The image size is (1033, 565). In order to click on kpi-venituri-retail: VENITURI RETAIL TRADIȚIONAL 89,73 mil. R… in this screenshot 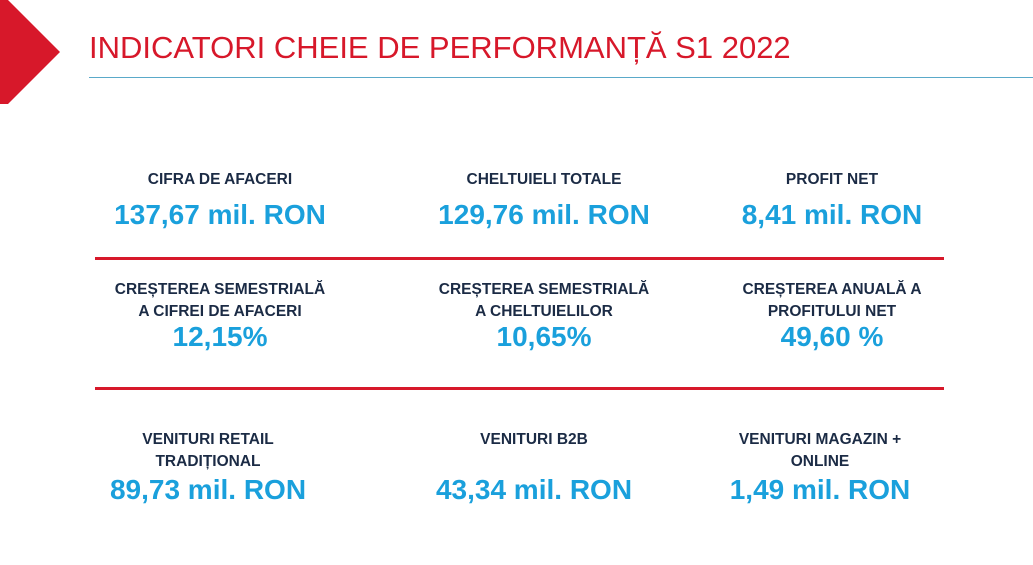, I will do `click(208, 468)`.